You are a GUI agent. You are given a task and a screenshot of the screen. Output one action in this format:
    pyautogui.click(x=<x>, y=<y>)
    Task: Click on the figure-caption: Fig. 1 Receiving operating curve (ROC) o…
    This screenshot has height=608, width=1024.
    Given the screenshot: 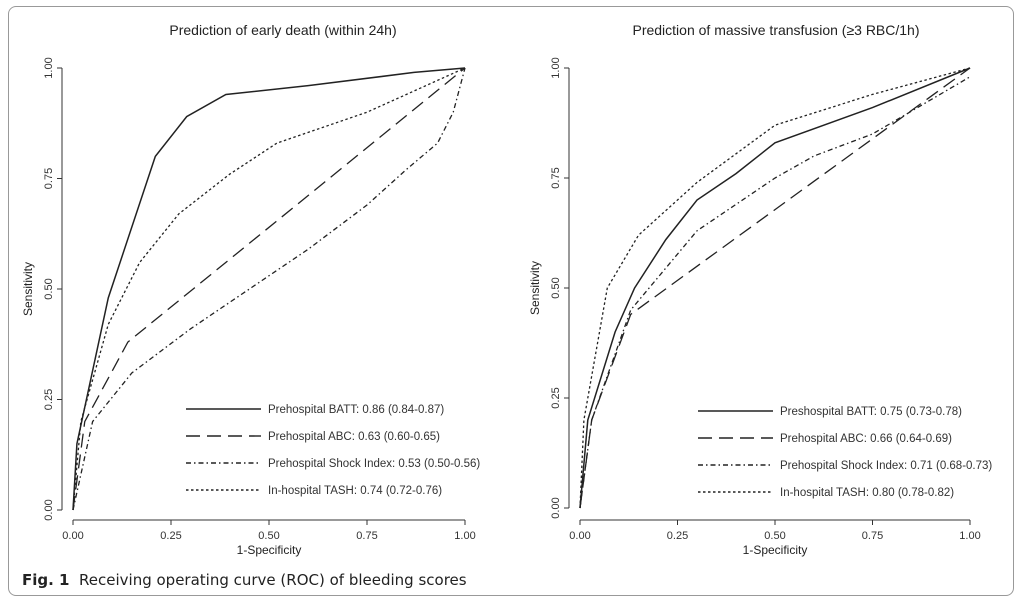 What is the action you would take?
    pyautogui.click(x=244, y=580)
    